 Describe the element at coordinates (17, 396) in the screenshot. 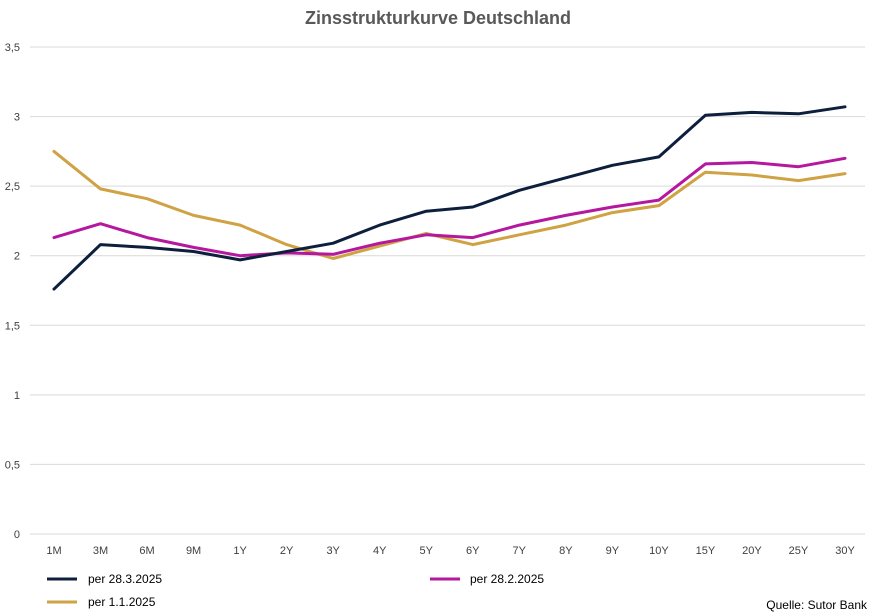

I see `y-tick-label: 1` at that location.